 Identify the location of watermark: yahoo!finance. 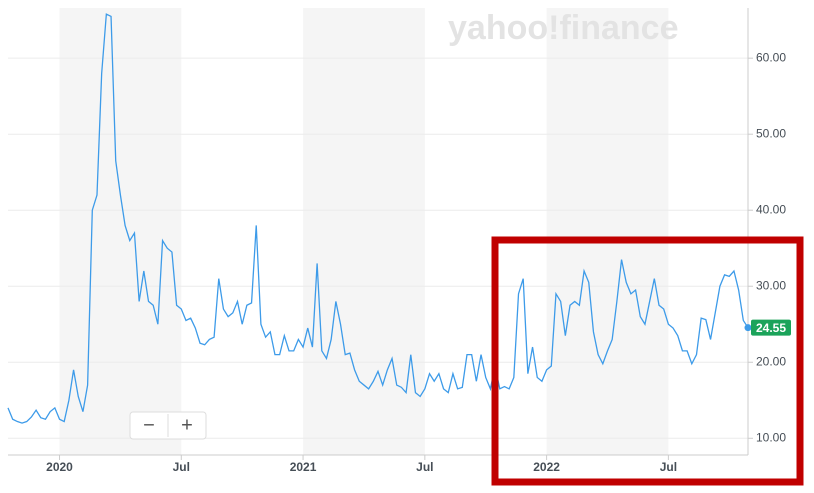
(563, 28).